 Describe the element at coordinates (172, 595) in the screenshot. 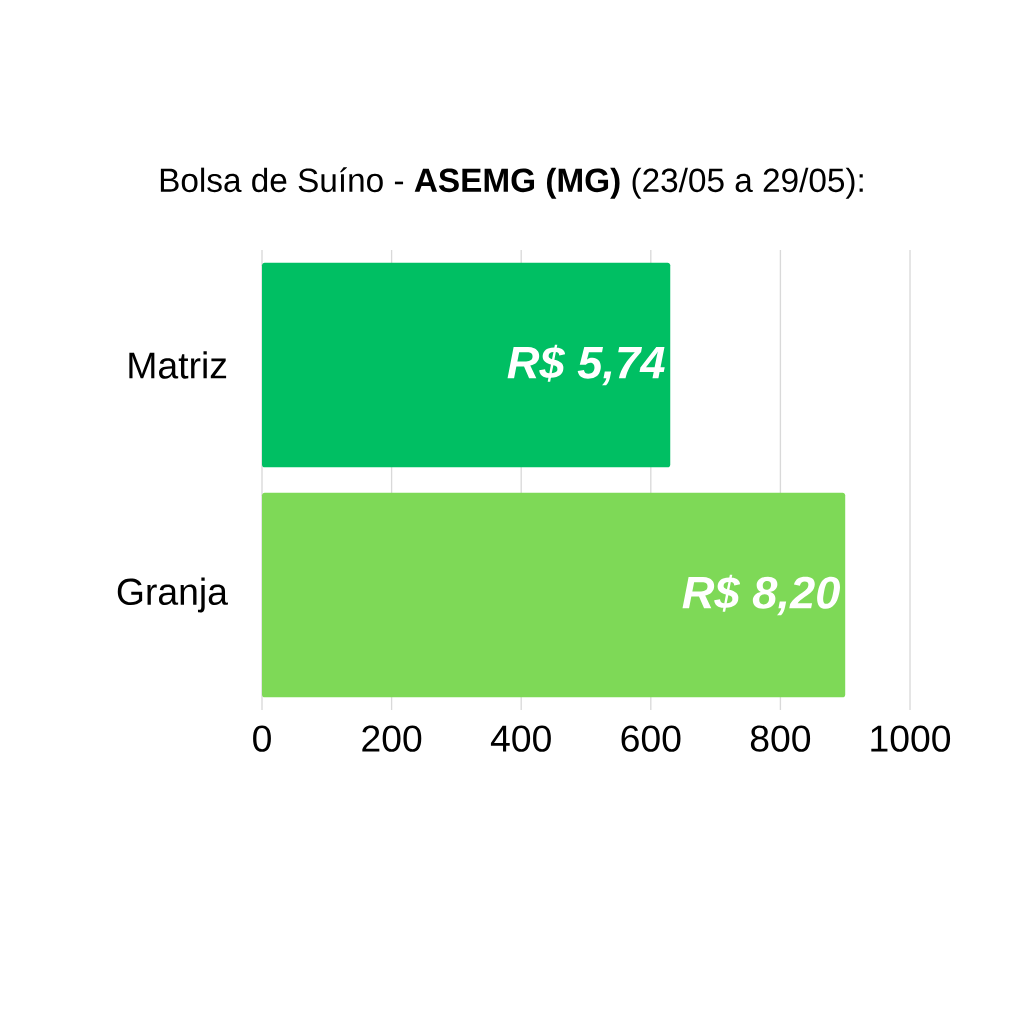

I see `y-tick-label: Granja` at that location.